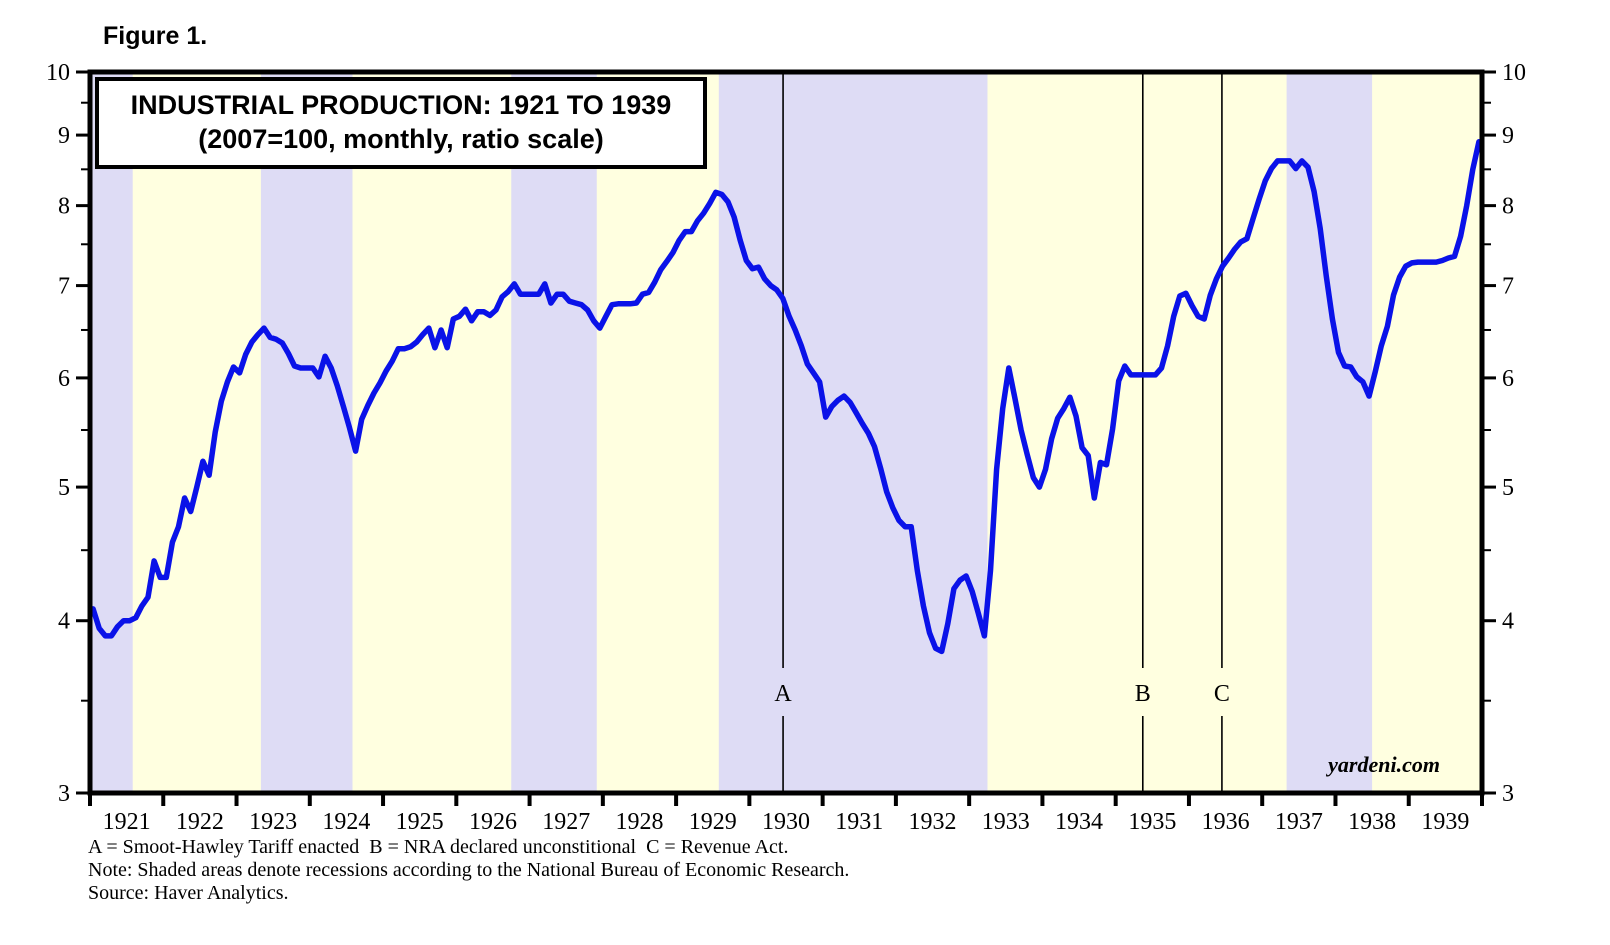  What do you see at coordinates (566, 822) in the screenshot?
I see `x-axis-year-label: 1927` at bounding box center [566, 822].